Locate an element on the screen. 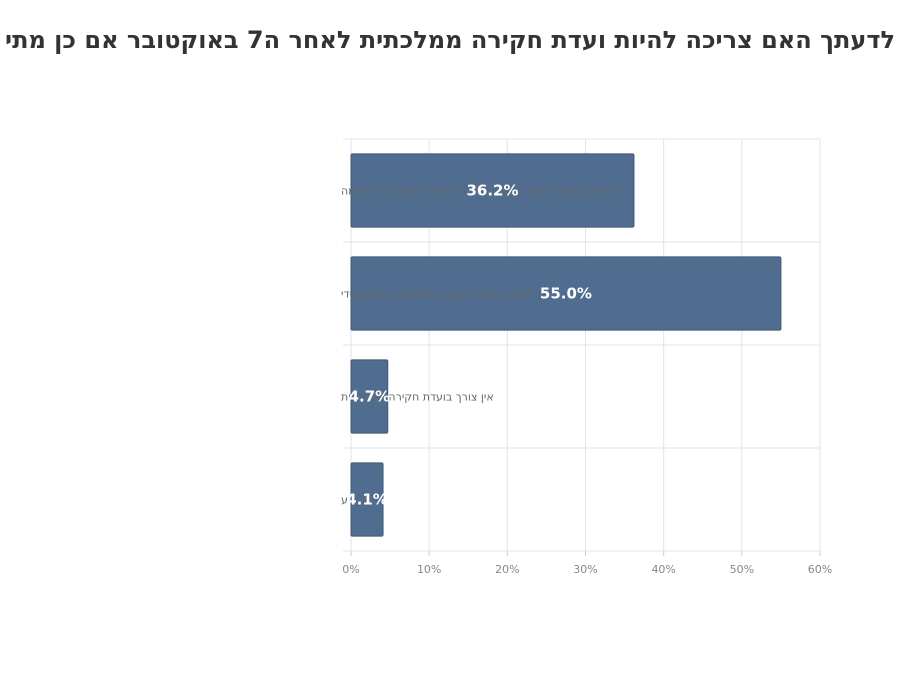  category-label: יש להקים ועדת חקירה ממלכתית באופן מיידי is located at coordinates (445, 294).